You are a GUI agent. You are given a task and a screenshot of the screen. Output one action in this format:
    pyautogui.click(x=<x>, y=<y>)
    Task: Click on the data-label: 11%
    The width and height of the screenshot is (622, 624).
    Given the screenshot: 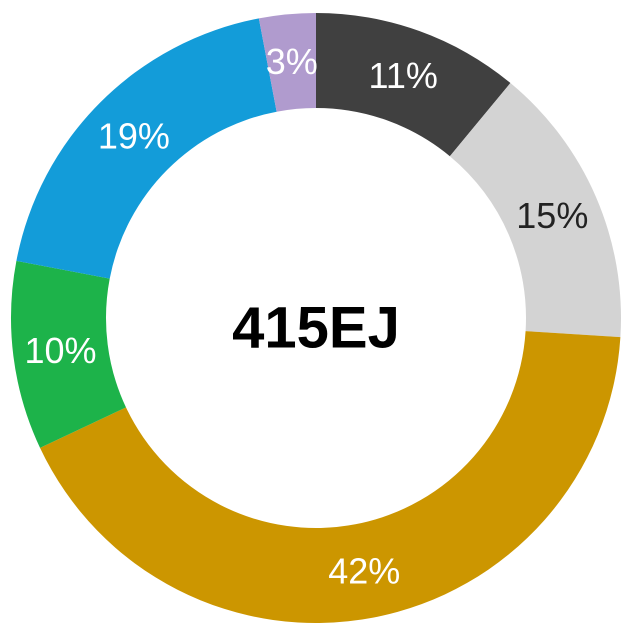 What is the action you would take?
    pyautogui.click(x=403, y=75)
    